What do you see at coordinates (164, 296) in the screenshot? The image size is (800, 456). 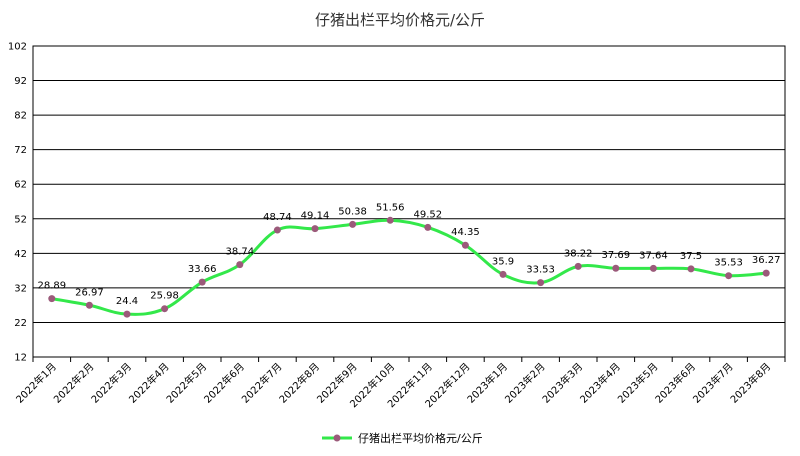 I see `data-label: 25.98` at bounding box center [164, 296].